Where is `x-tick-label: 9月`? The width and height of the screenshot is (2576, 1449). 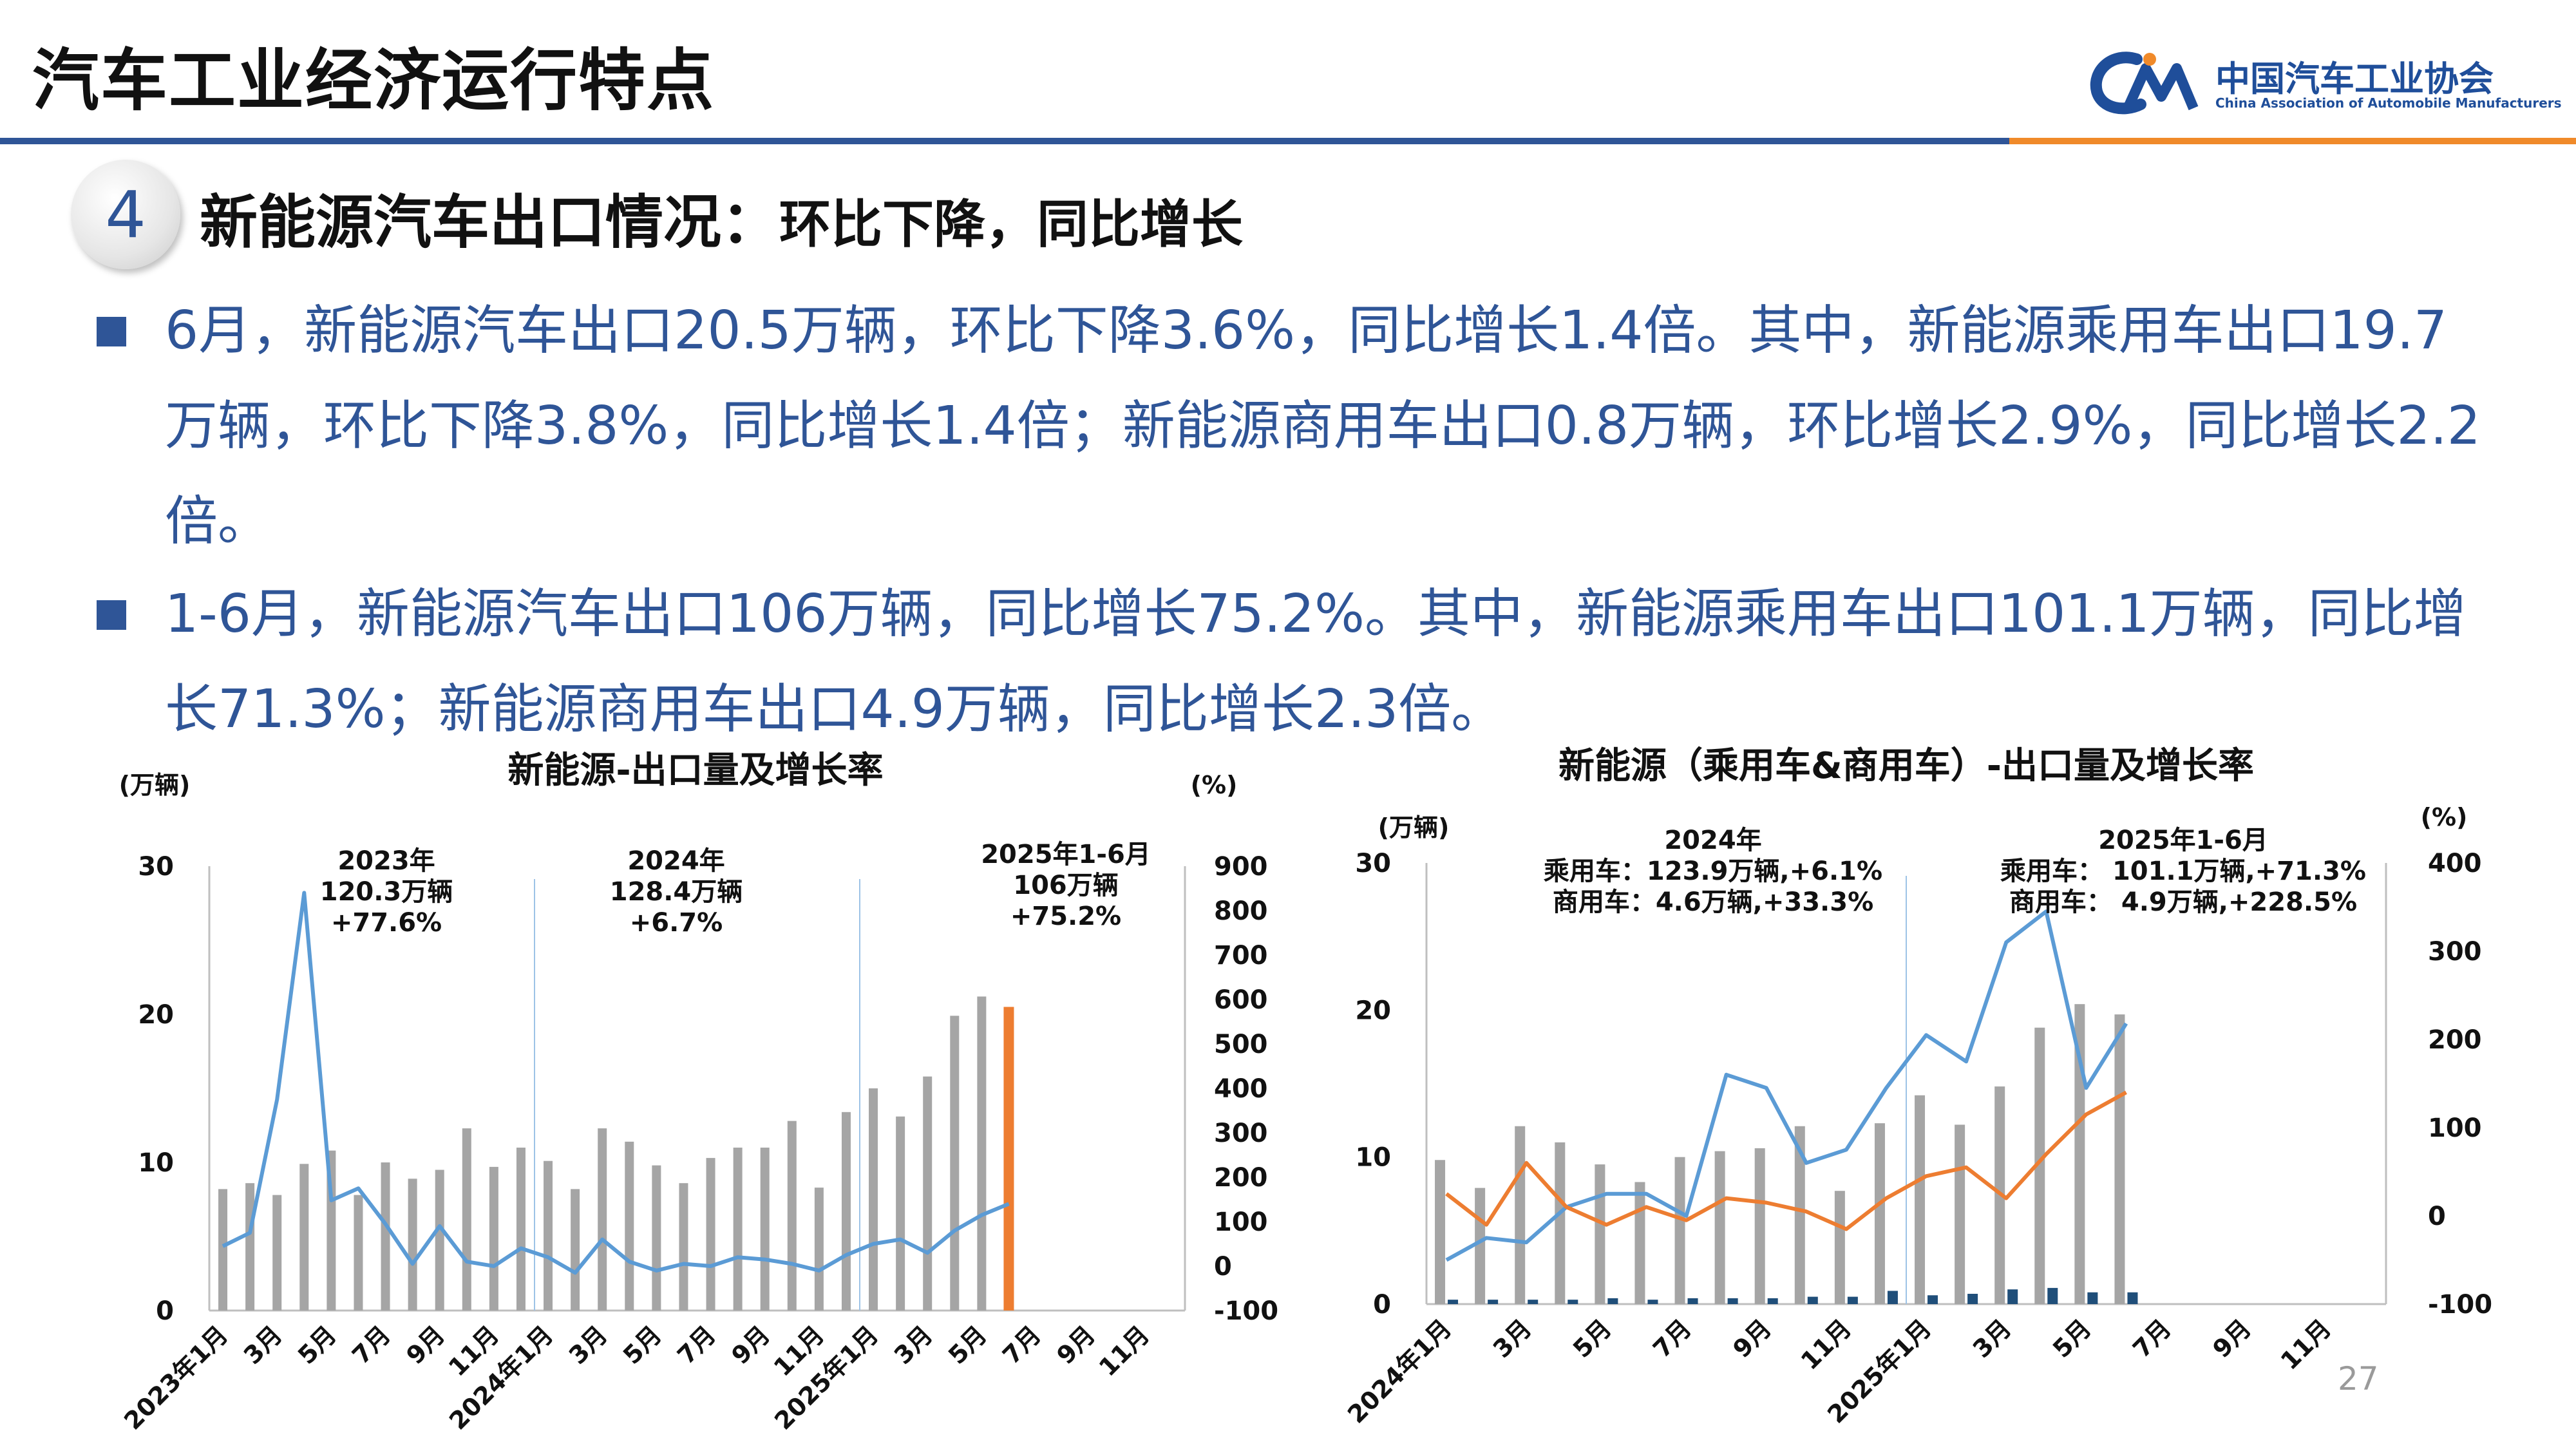 x-tick-label: 9月 is located at coordinates (2232, 1339).